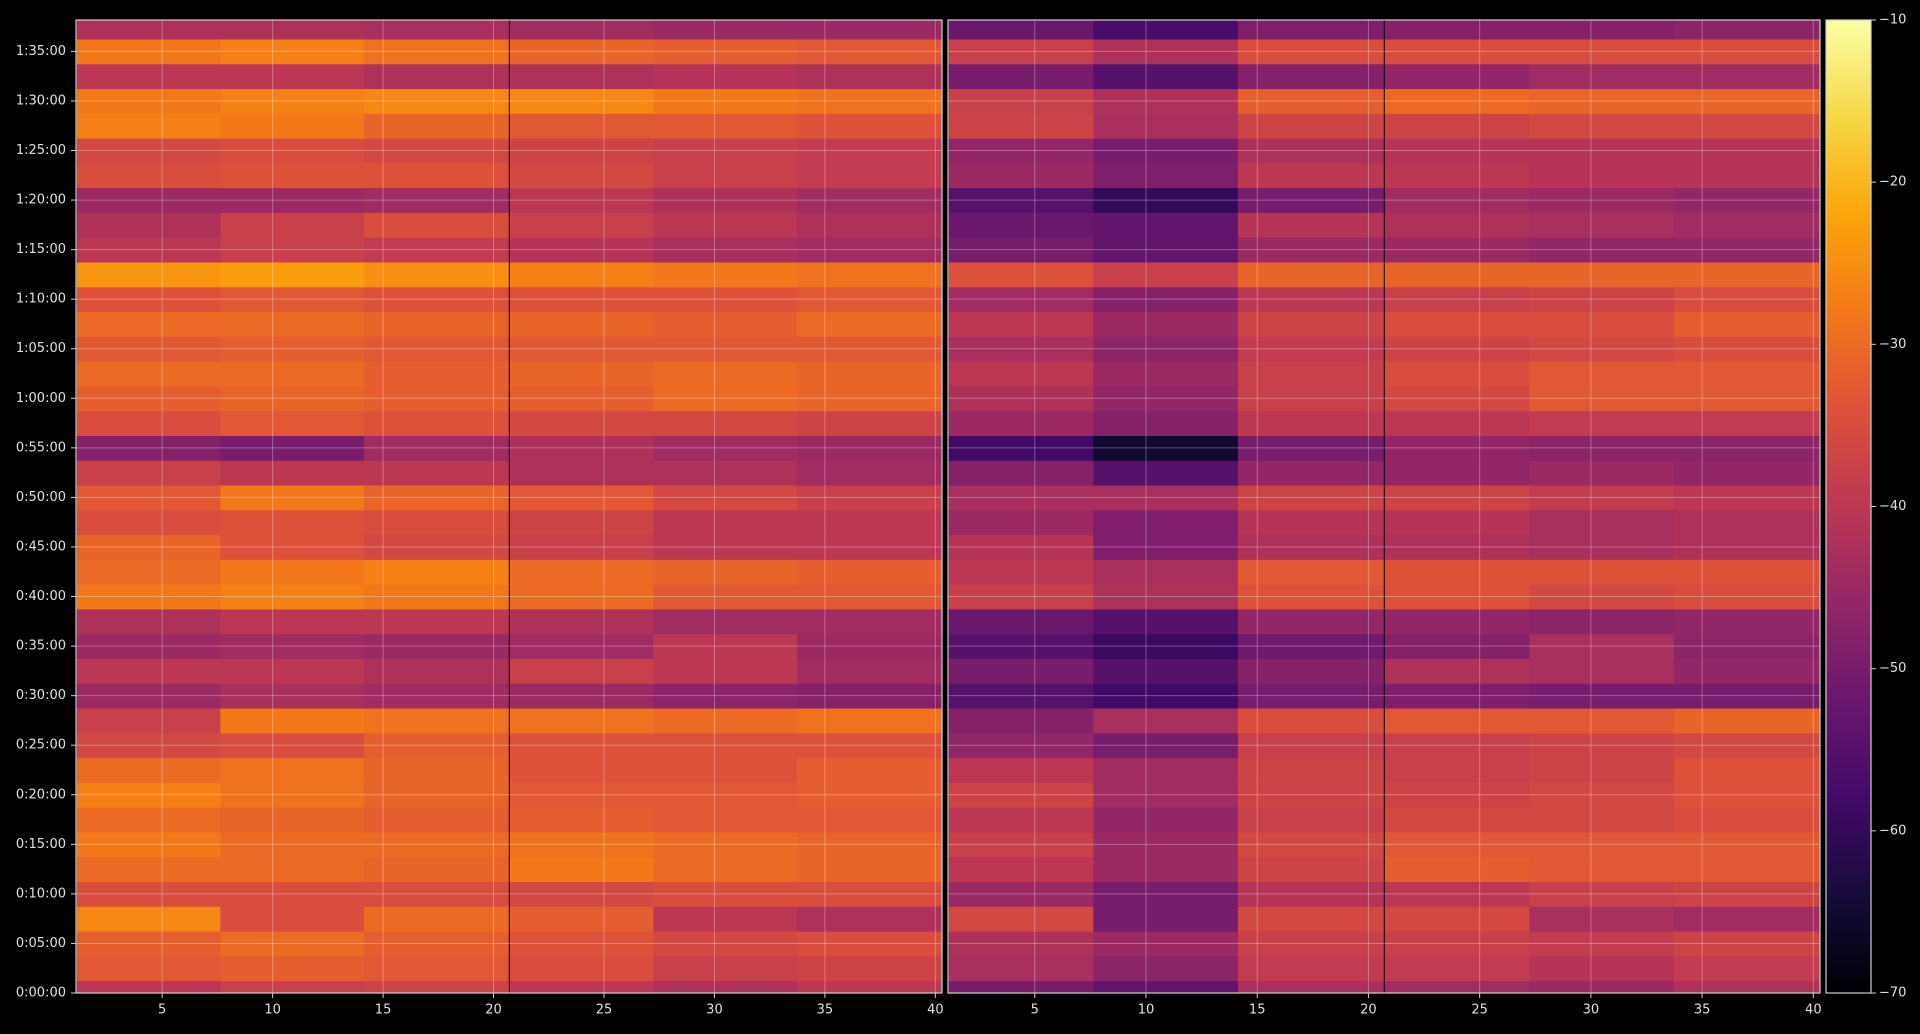 This screenshot has height=1034, width=1920. I want to click on colorbar-tick-label: −40, so click(1892, 506).